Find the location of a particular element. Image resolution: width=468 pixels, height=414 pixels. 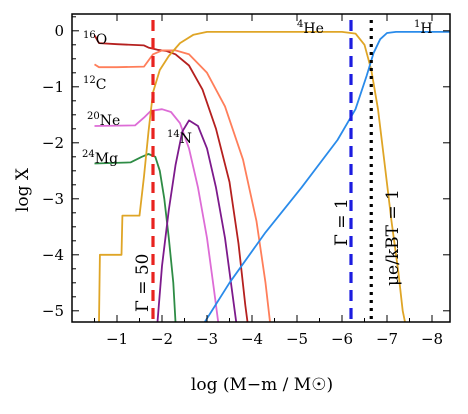

y-tick-label: 0 is located at coordinates (59, 31).